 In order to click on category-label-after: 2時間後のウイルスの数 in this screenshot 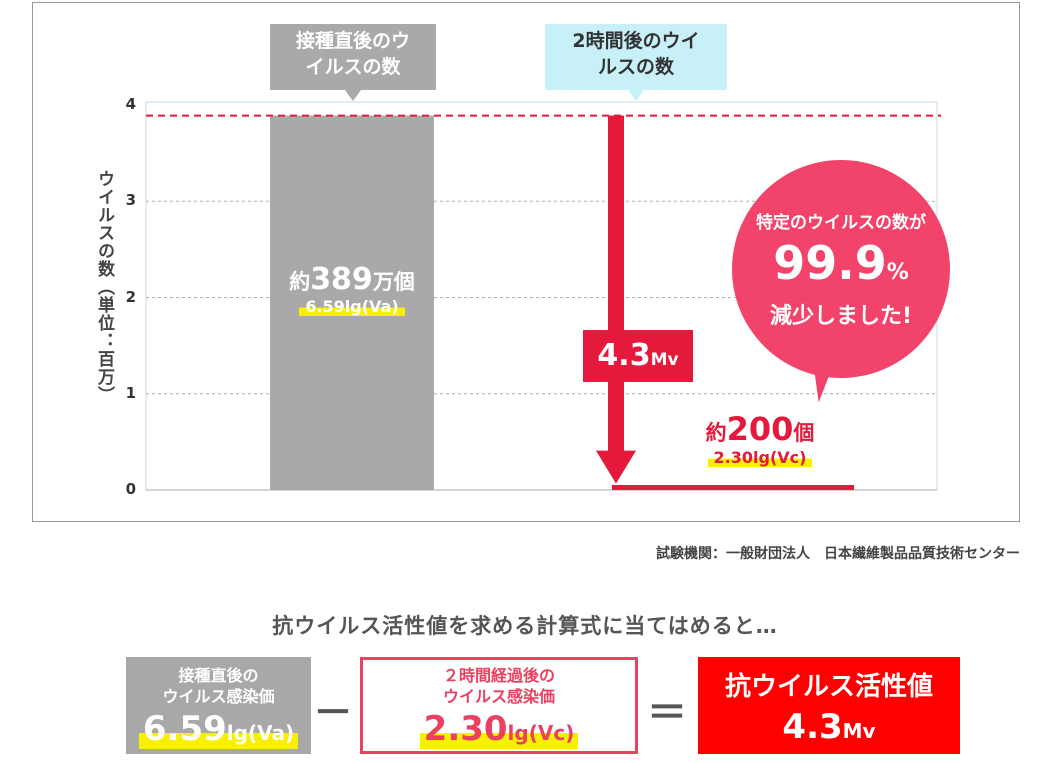, I will do `click(636, 62)`.